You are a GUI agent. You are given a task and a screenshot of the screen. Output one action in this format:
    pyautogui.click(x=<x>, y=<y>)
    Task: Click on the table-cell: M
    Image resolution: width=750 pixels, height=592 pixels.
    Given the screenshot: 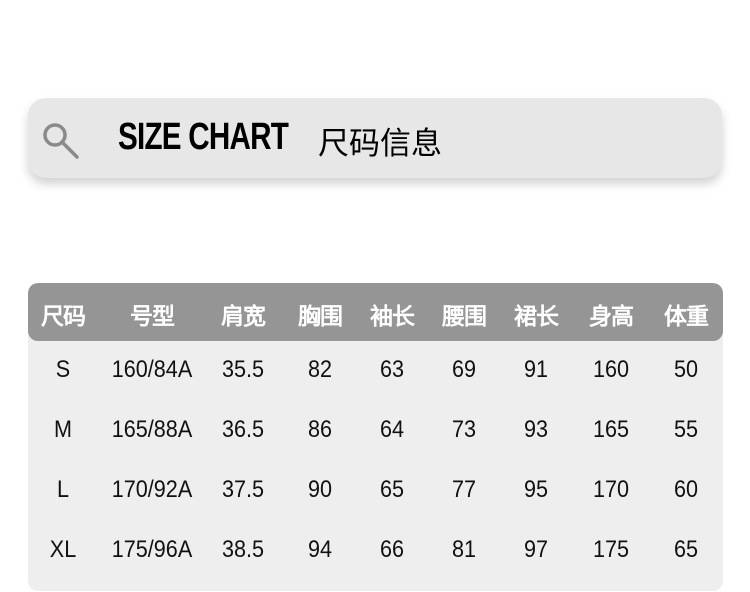 What is the action you would take?
    pyautogui.click(x=63, y=429)
    